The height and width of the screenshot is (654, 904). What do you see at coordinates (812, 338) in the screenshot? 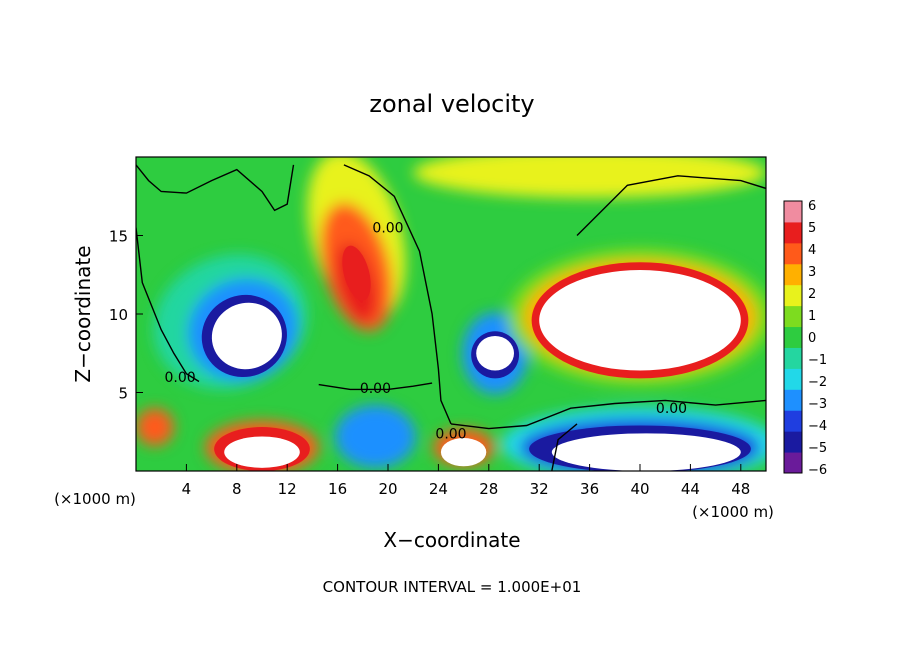
I see `colorbar-tick-label: 0` at bounding box center [812, 338].